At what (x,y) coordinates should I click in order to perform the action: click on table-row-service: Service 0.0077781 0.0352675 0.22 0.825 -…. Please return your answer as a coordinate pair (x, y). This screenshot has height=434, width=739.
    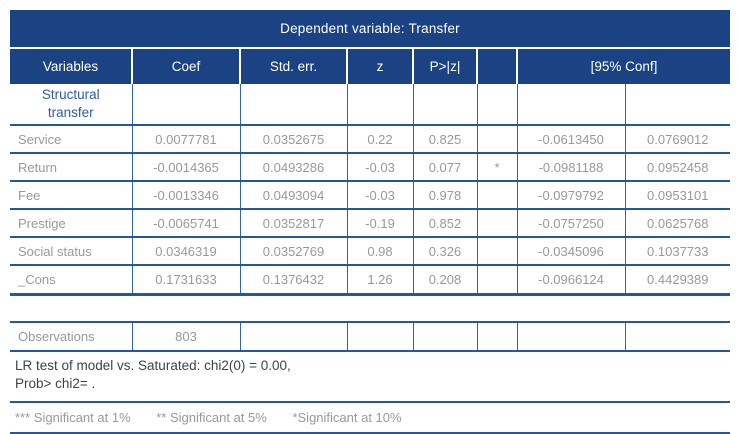
    Looking at the image, I should click on (370, 139).